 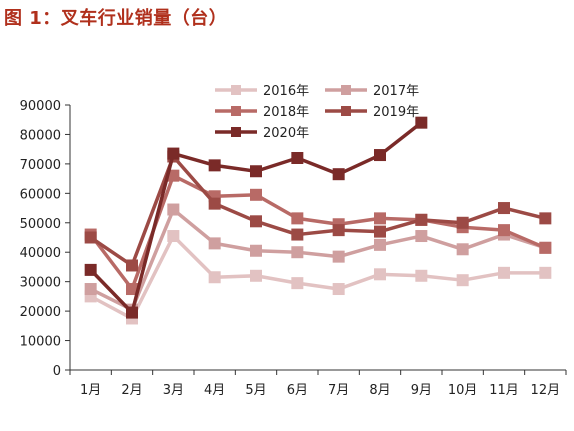 I want to click on x-tick-label: 12月, so click(x=546, y=390).